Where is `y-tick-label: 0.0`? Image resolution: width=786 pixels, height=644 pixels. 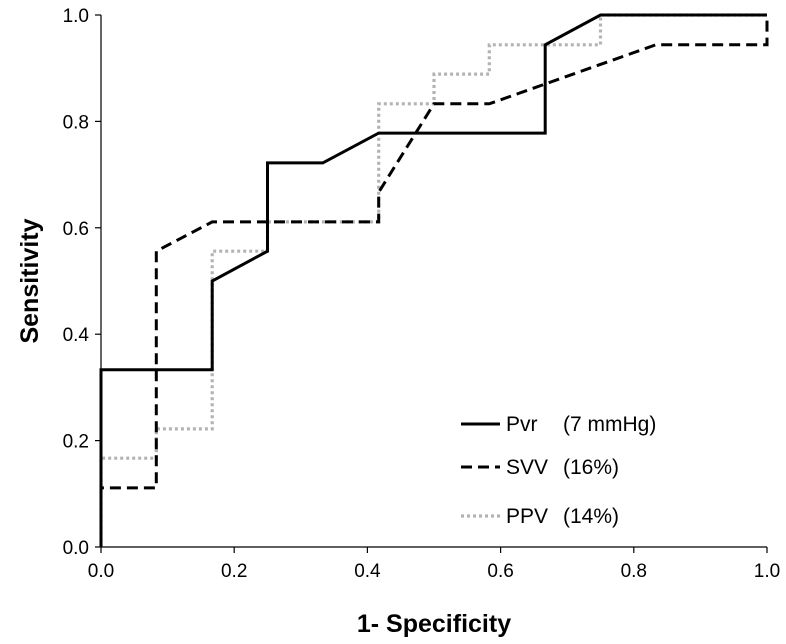
y-tick-label: 0.0 is located at coordinates (76, 548).